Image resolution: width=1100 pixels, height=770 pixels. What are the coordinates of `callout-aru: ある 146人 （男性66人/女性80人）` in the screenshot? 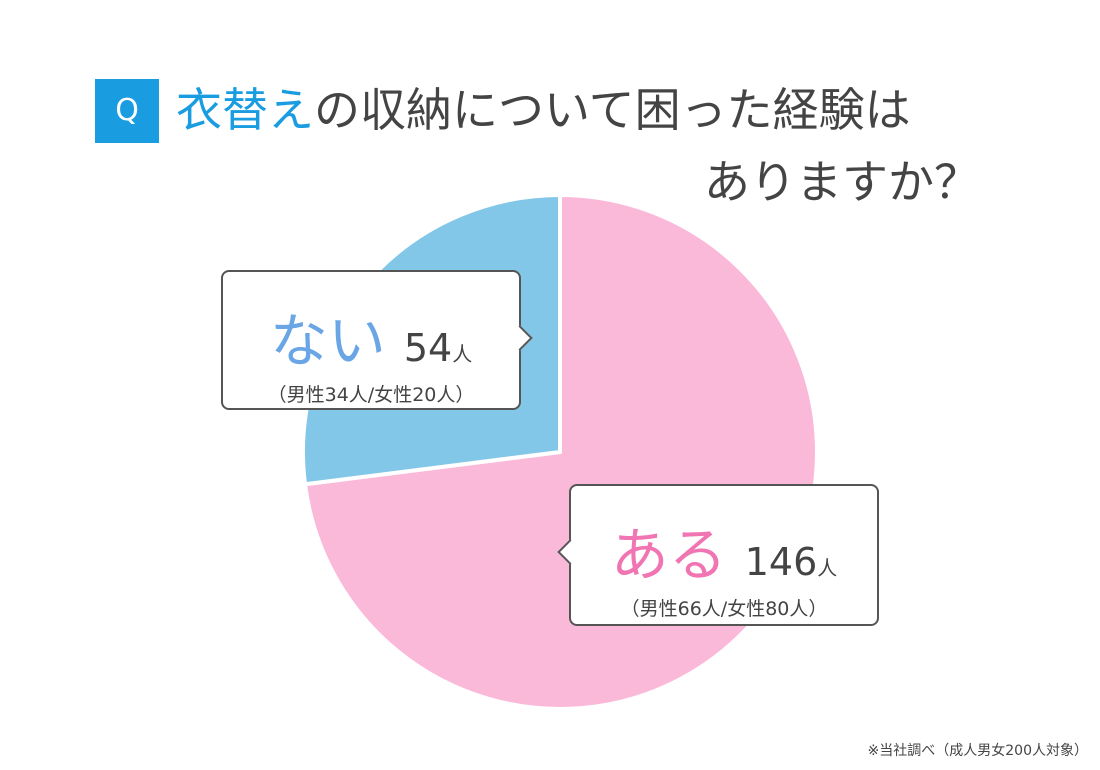 It's located at (718, 555).